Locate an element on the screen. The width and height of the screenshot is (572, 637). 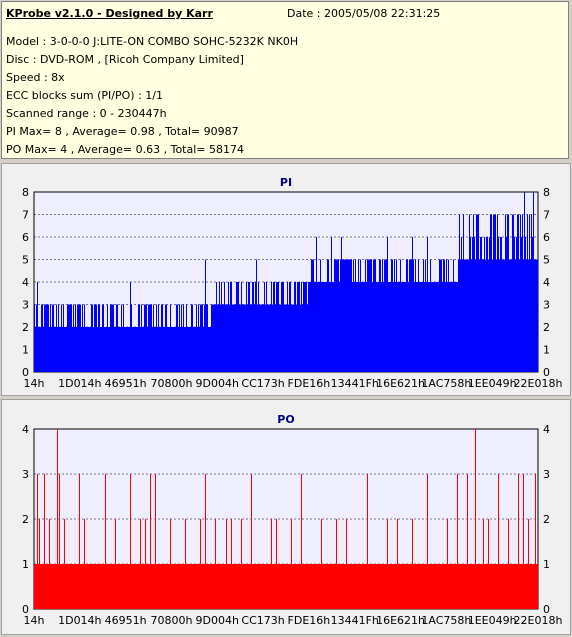
pi-y-tick-label-right: 7 is located at coordinates (546, 215).